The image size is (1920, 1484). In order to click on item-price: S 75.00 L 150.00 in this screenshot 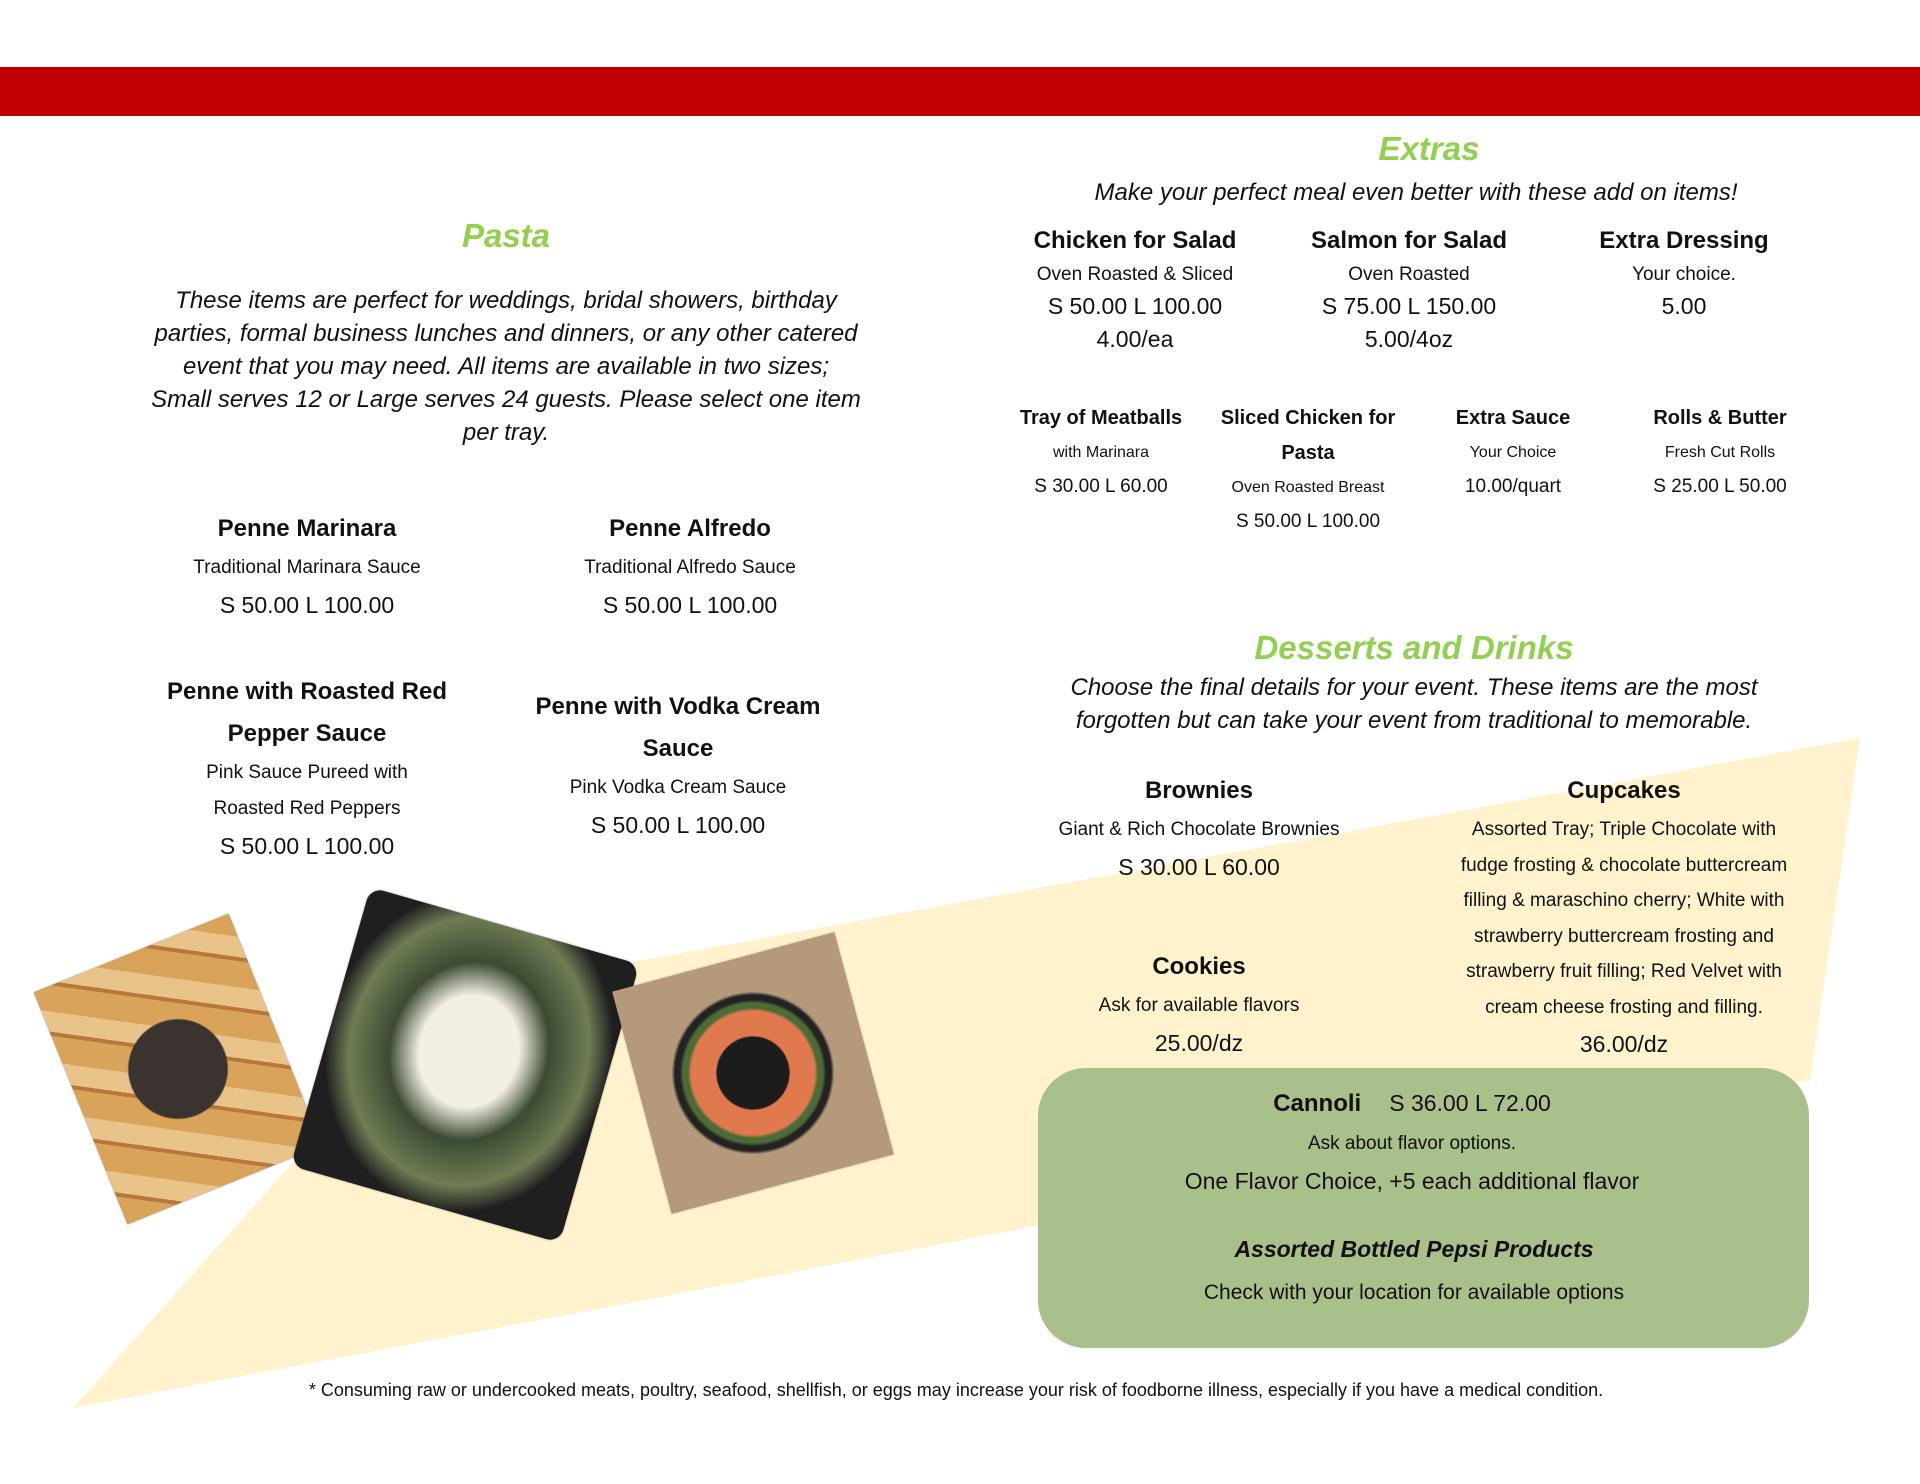, I will do `click(1409, 306)`.